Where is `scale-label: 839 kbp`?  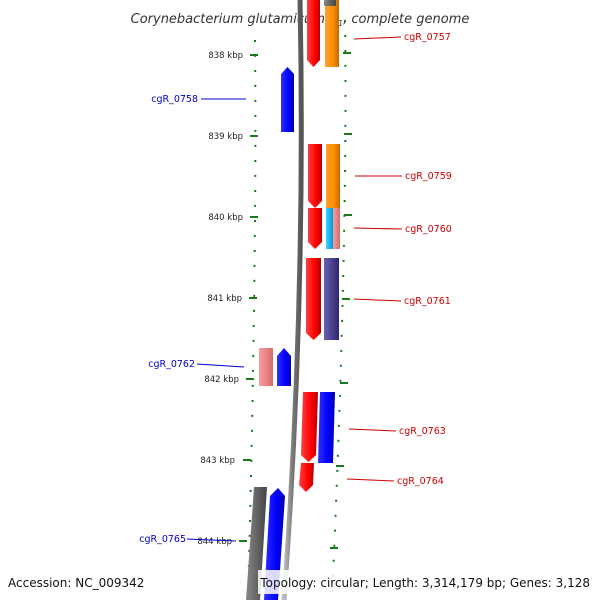
scale-label: 839 kbp is located at coordinates (225, 137).